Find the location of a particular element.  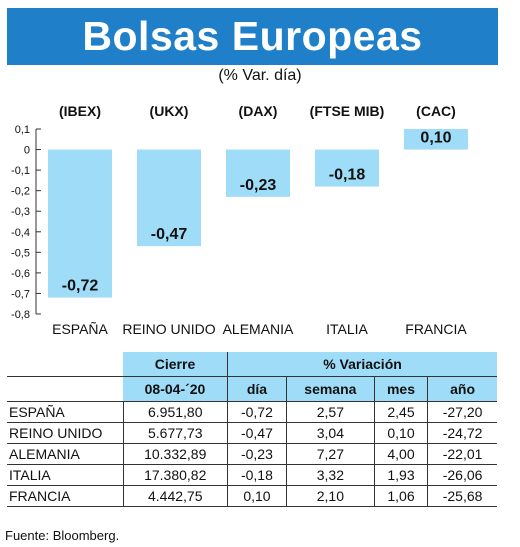

data-label: -0,72 is located at coordinates (80, 286).